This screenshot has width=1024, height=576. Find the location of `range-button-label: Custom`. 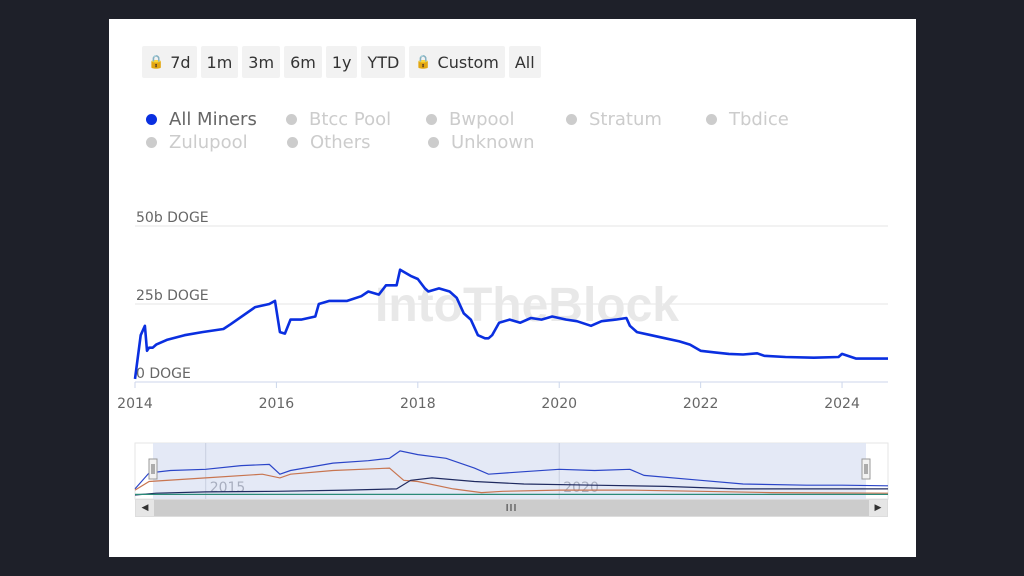

range-button-label: Custom is located at coordinates (468, 62).